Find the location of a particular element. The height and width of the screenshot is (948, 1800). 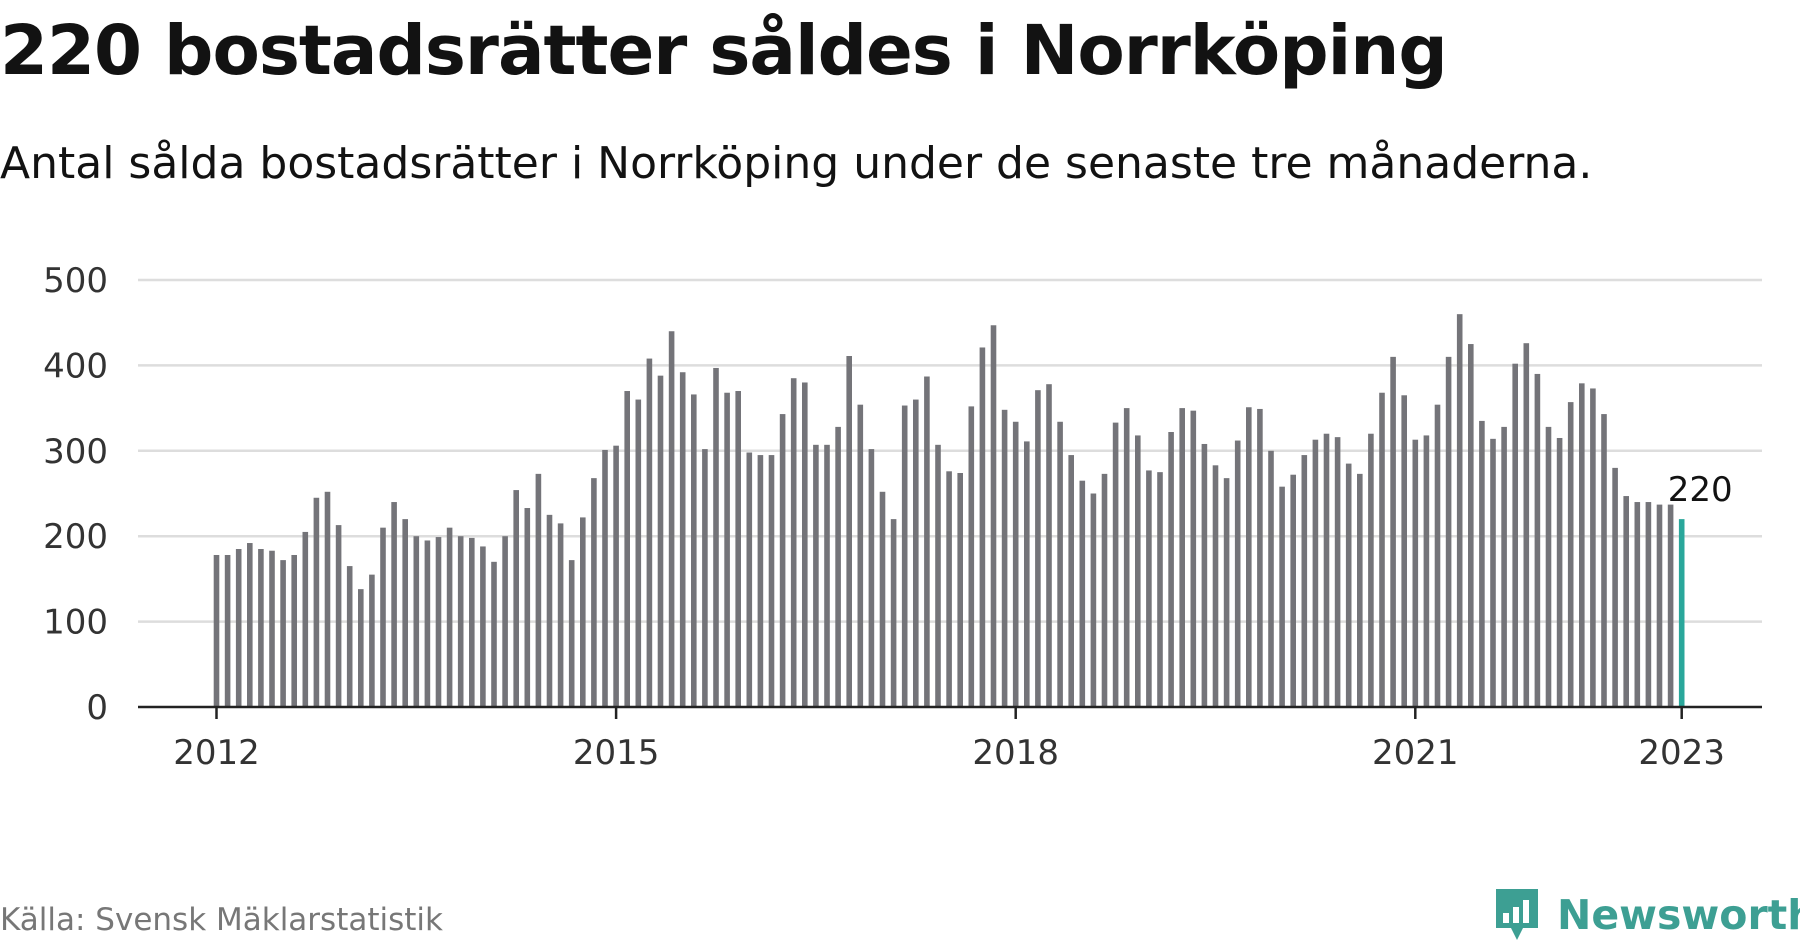

x-tick-label: 2015 is located at coordinates (616, 753).